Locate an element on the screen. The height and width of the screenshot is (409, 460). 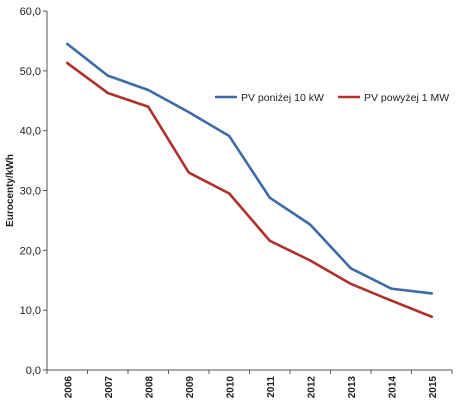
x-tick-label: 2009 is located at coordinates (190, 387).